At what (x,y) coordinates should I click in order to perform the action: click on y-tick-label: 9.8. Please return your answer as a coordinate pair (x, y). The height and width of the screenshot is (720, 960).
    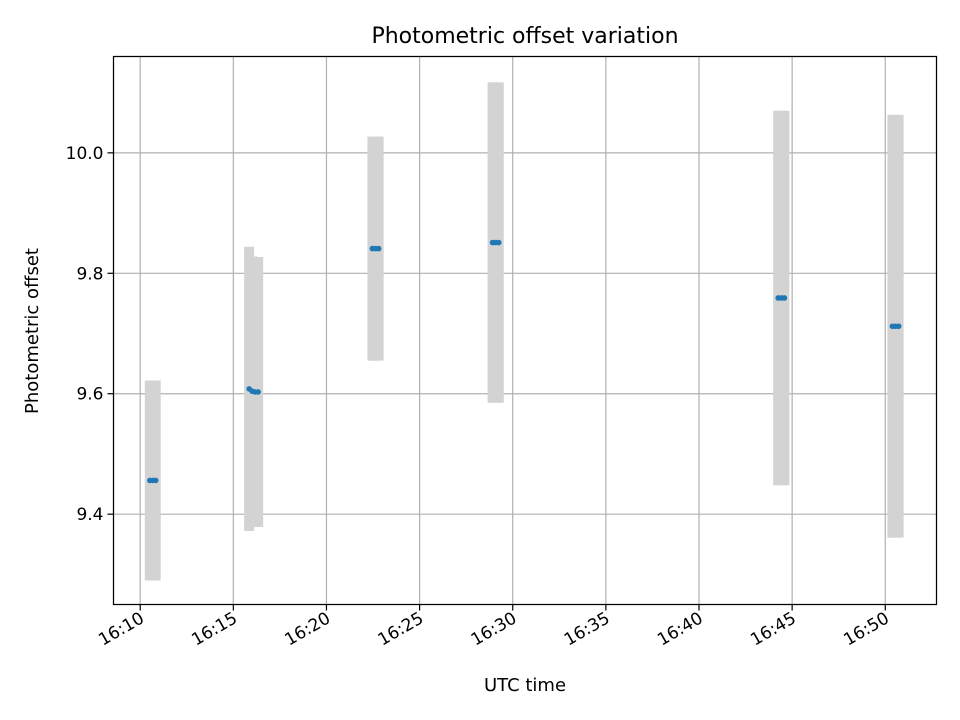
    Looking at the image, I should click on (89, 274).